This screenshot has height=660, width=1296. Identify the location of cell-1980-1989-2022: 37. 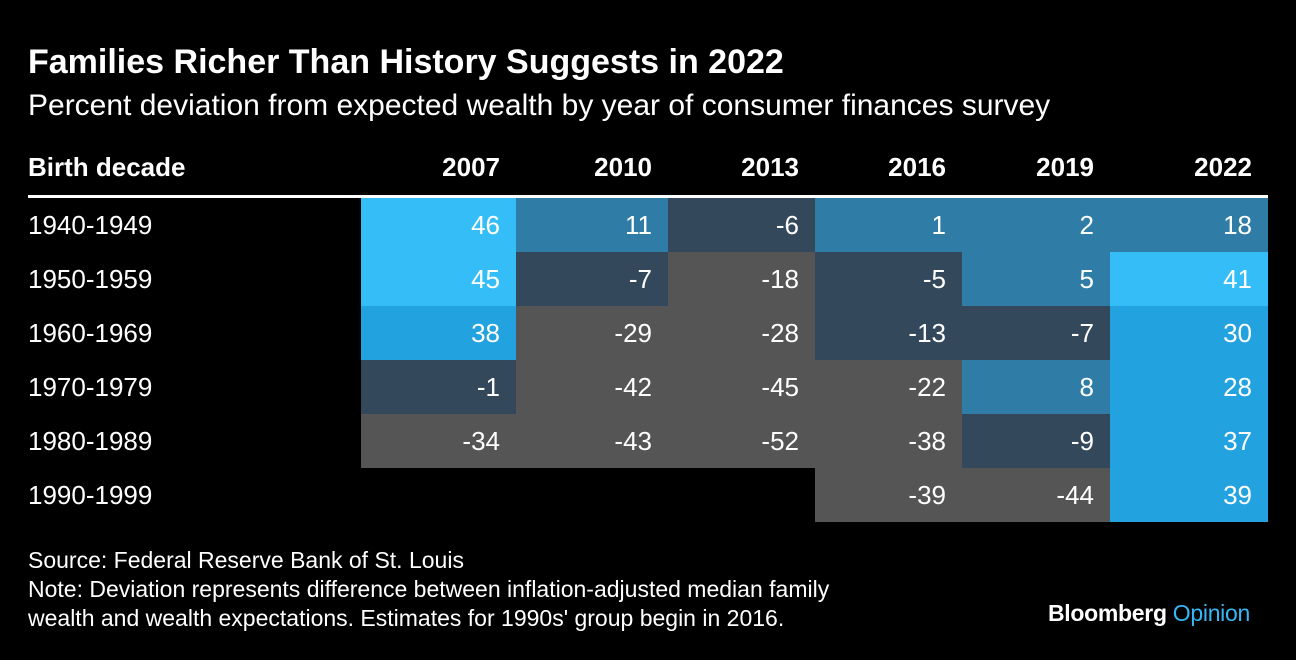
(1189, 441).